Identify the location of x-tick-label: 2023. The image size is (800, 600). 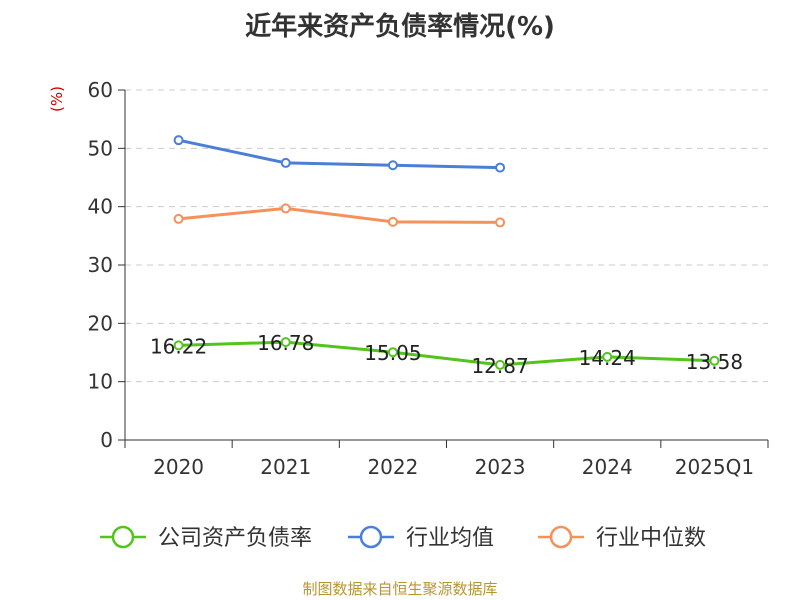
(500, 467).